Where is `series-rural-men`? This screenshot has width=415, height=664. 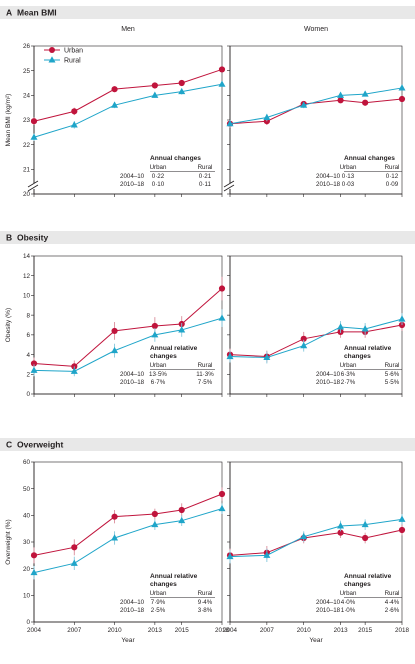 series-rural-men is located at coordinates (128, 343).